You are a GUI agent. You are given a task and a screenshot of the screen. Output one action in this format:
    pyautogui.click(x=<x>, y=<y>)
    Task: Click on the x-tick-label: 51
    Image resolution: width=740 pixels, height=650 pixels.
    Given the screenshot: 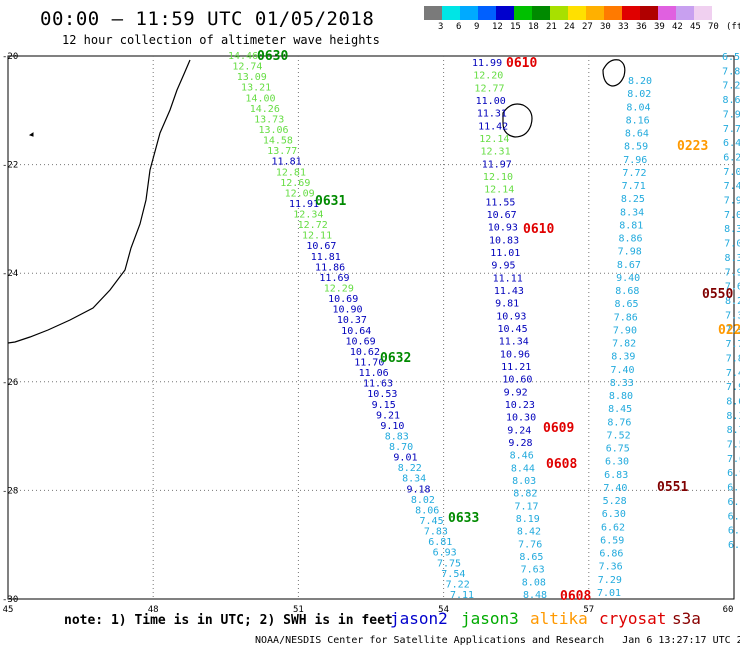 What is the action you would take?
    pyautogui.click(x=298, y=610)
    